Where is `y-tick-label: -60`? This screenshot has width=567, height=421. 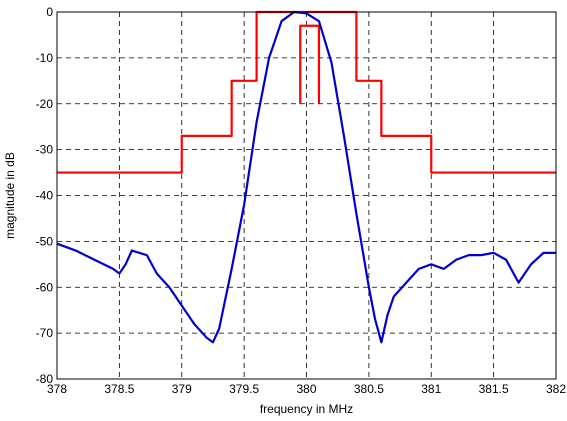 y-tick-label: -60 is located at coordinates (45, 287).